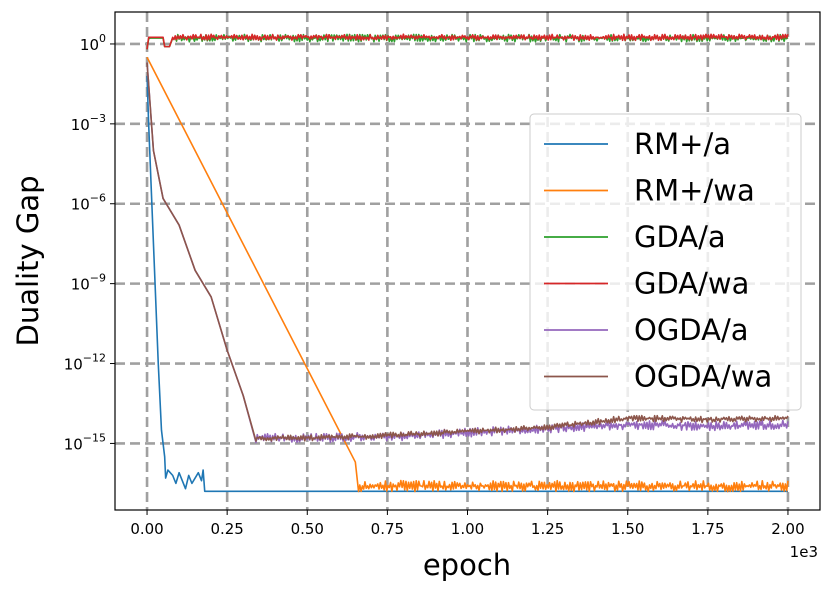  I want to click on x-tick-label-2: 0.50, so click(307, 529).